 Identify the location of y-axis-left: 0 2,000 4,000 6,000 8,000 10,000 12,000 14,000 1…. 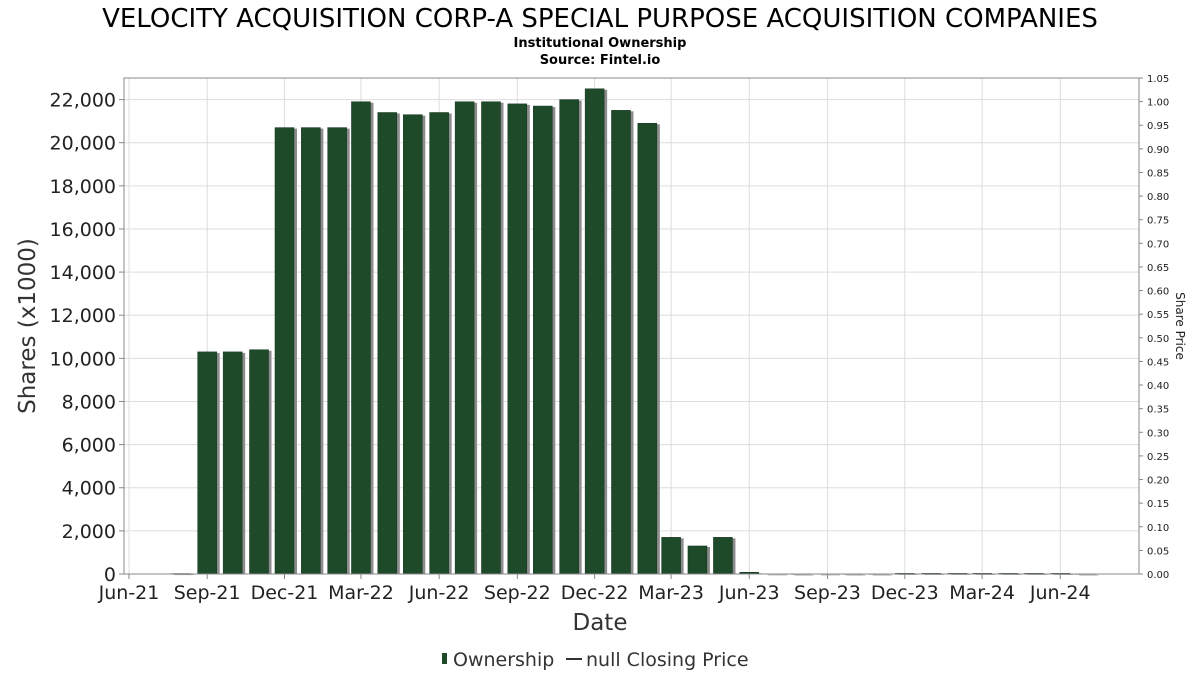
(87, 338).